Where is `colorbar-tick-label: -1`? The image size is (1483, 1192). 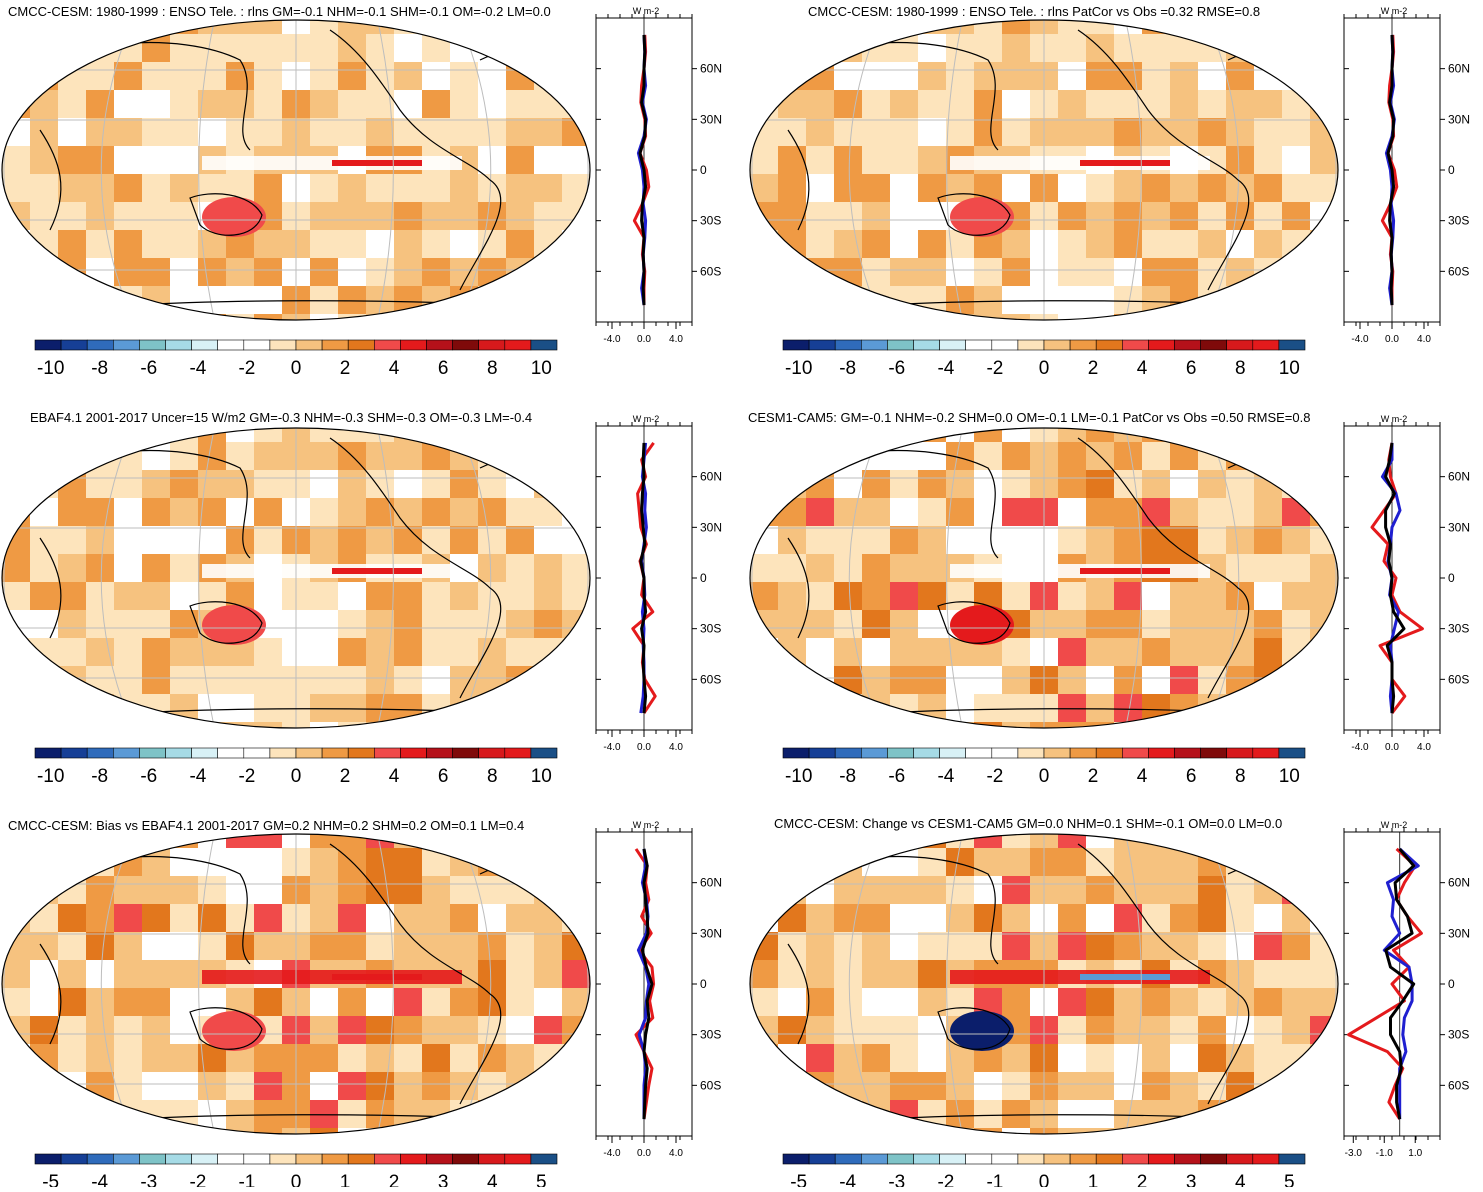 colorbar-tick-label: -1 is located at coordinates (994, 1179).